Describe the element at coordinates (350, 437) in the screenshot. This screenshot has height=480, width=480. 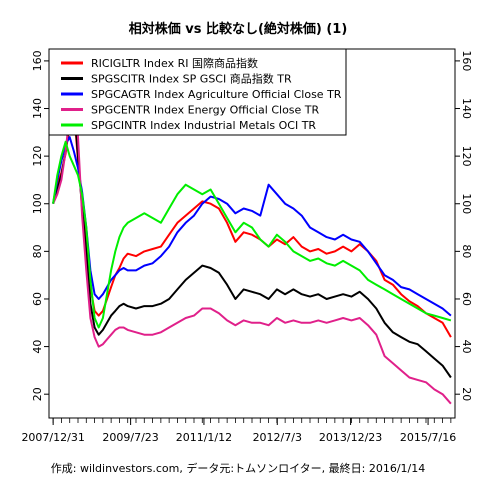
I see `x-tick-label: 2013/12/23` at that location.